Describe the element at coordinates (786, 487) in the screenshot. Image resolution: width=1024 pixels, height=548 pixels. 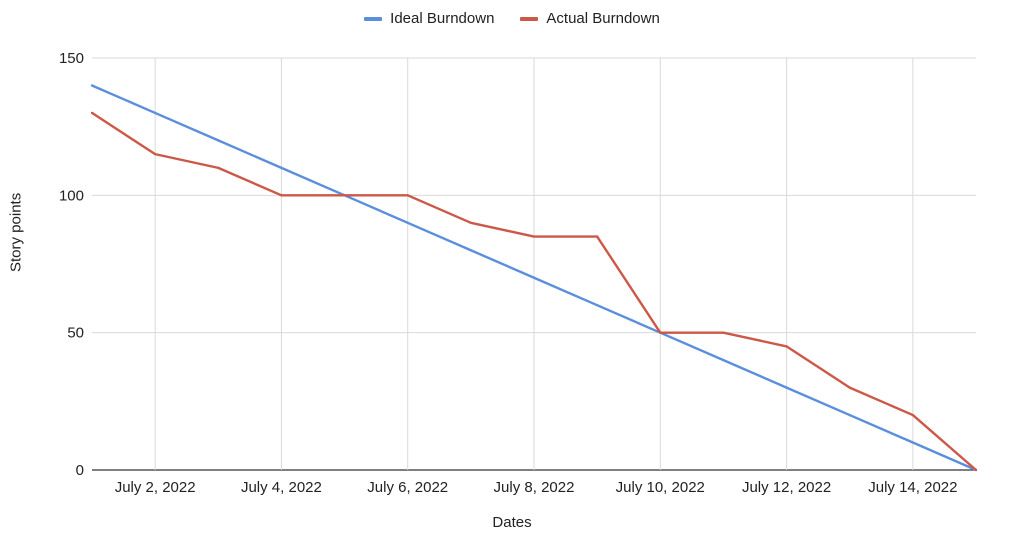
I see `x-tick-label: July 12, 2022` at that location.